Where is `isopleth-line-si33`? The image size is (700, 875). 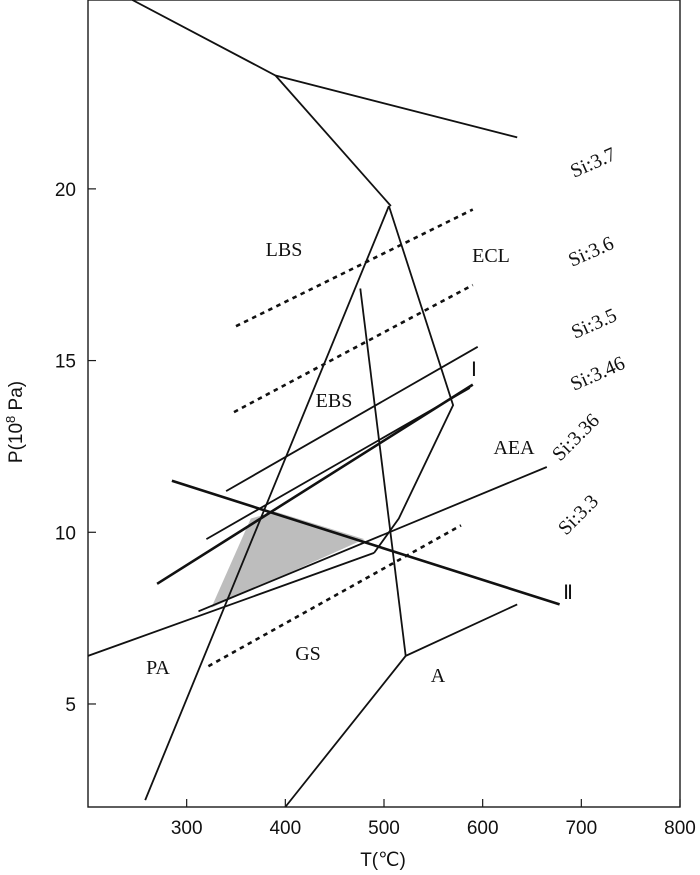
isopleth-line-si33 is located at coordinates (334, 596).